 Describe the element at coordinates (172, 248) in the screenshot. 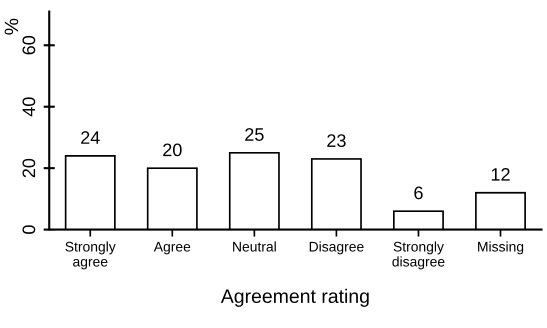

I see `x-tick-label: Agree` at that location.